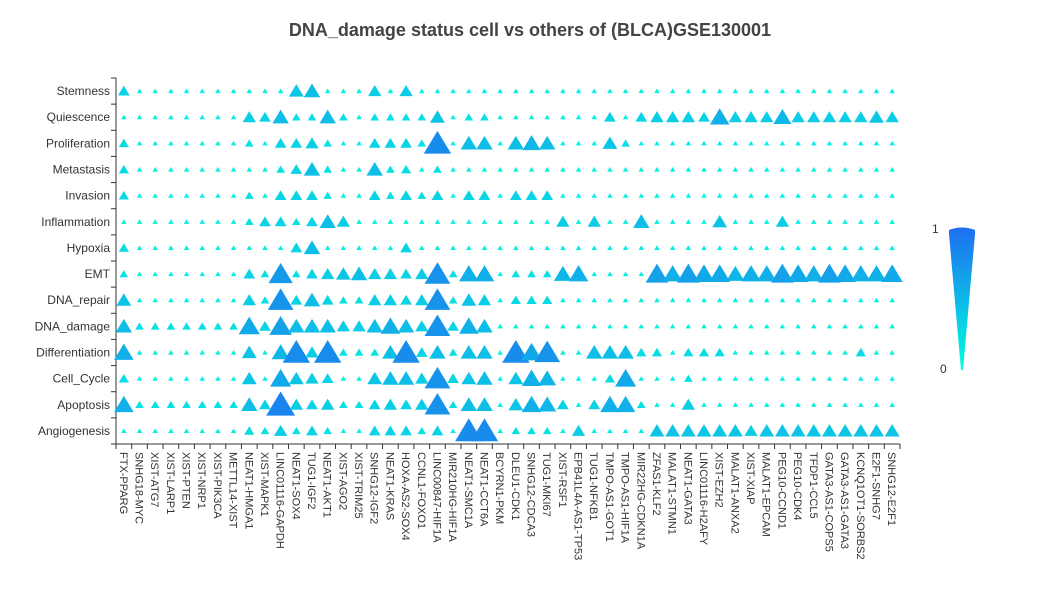  What do you see at coordinates (593, 486) in the screenshot?
I see `x-tick-label: TUG1-NFKB1` at bounding box center [593, 486].